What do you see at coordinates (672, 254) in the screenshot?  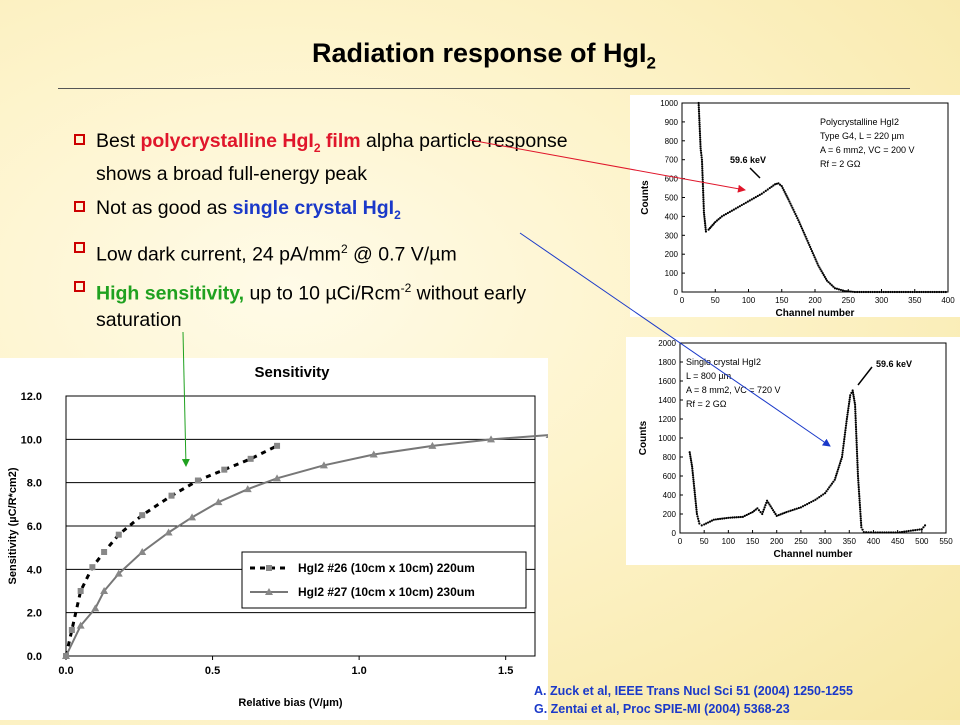 I see `y-tick-label: 200` at bounding box center [672, 254].